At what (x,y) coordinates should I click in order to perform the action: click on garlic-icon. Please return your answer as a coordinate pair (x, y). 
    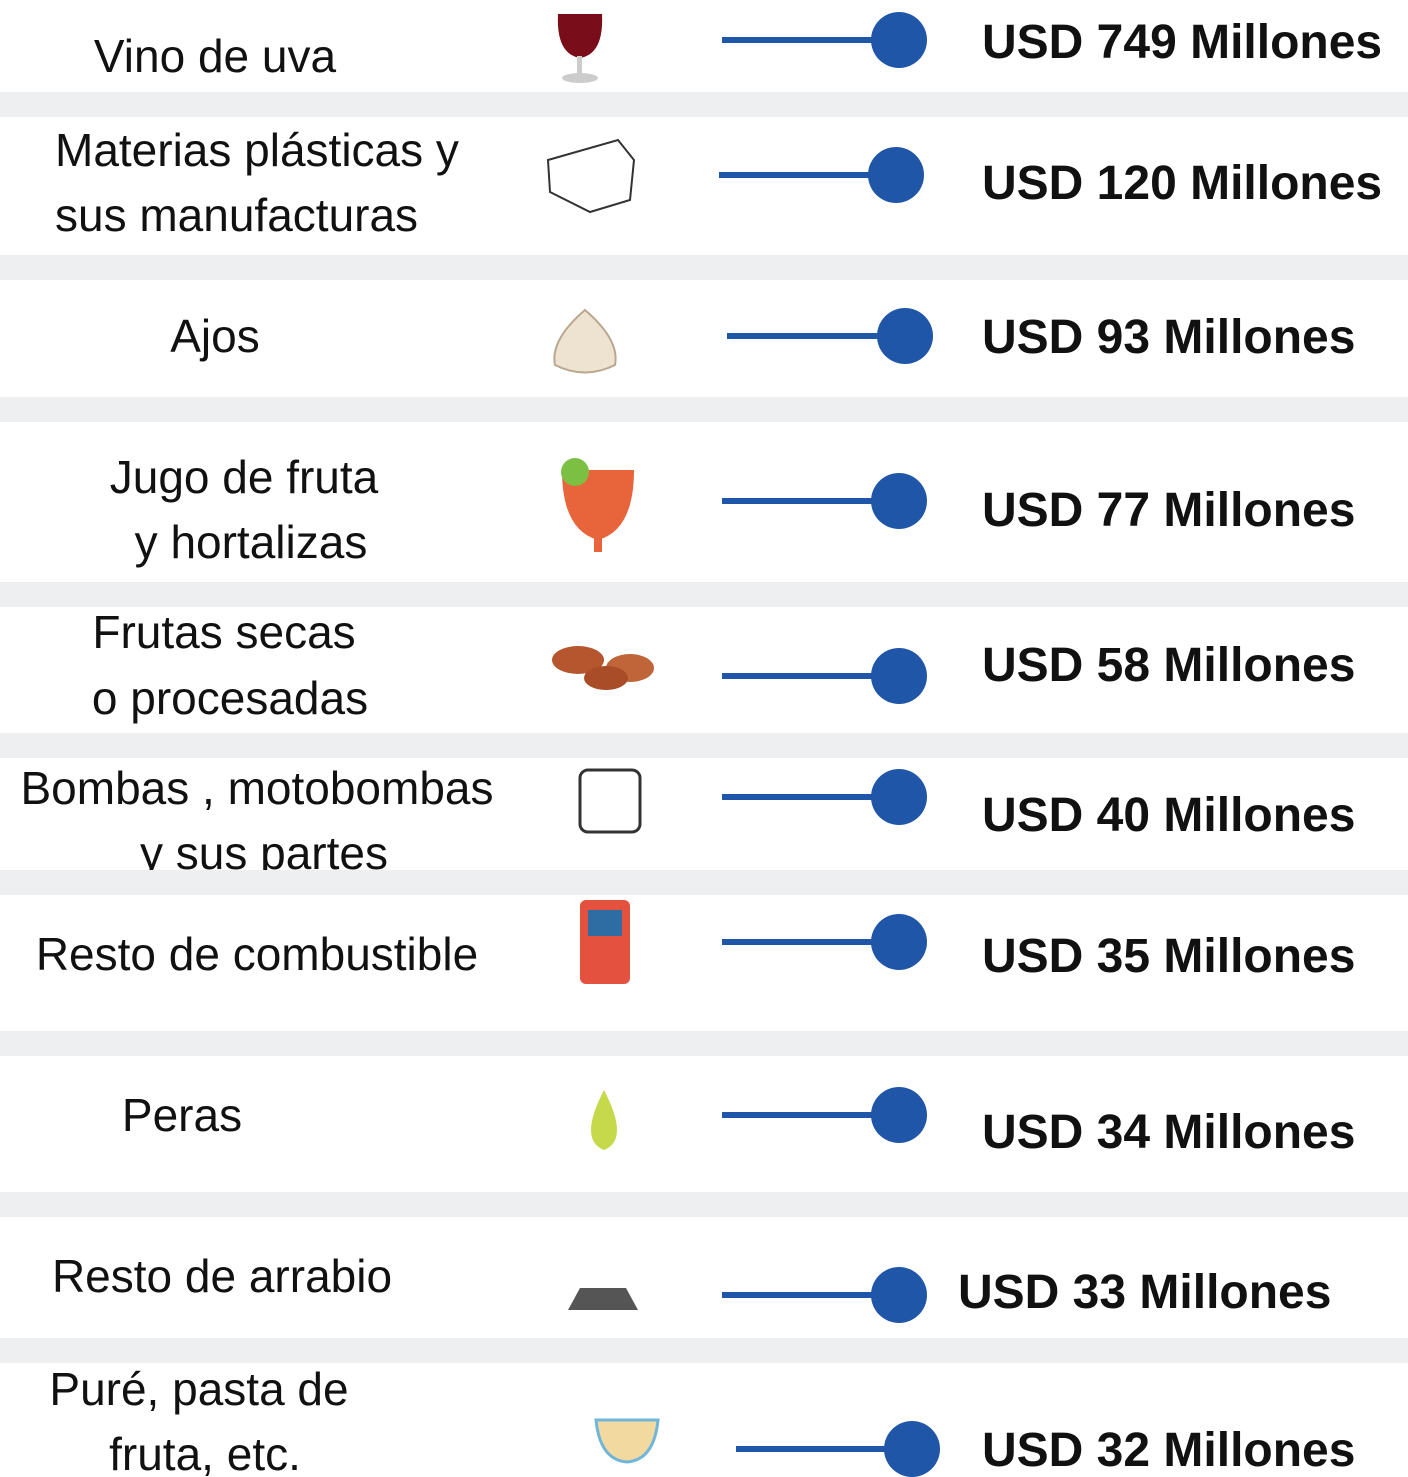
    Looking at the image, I should click on (585, 341).